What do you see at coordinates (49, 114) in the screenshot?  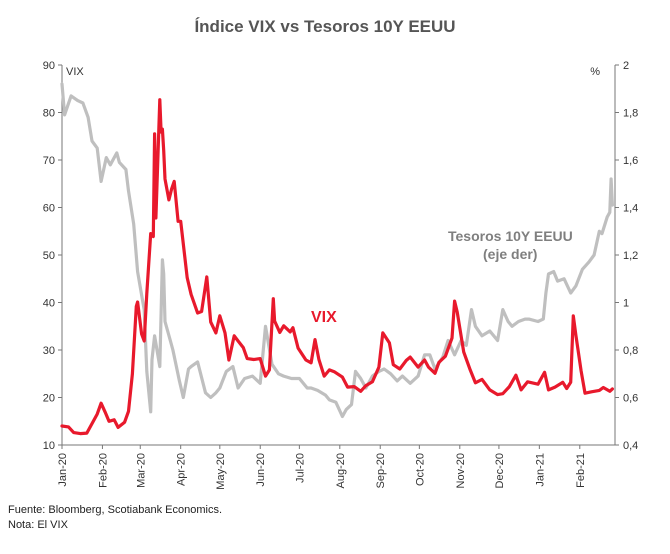 I see `left-tick-label: 80` at bounding box center [49, 114].